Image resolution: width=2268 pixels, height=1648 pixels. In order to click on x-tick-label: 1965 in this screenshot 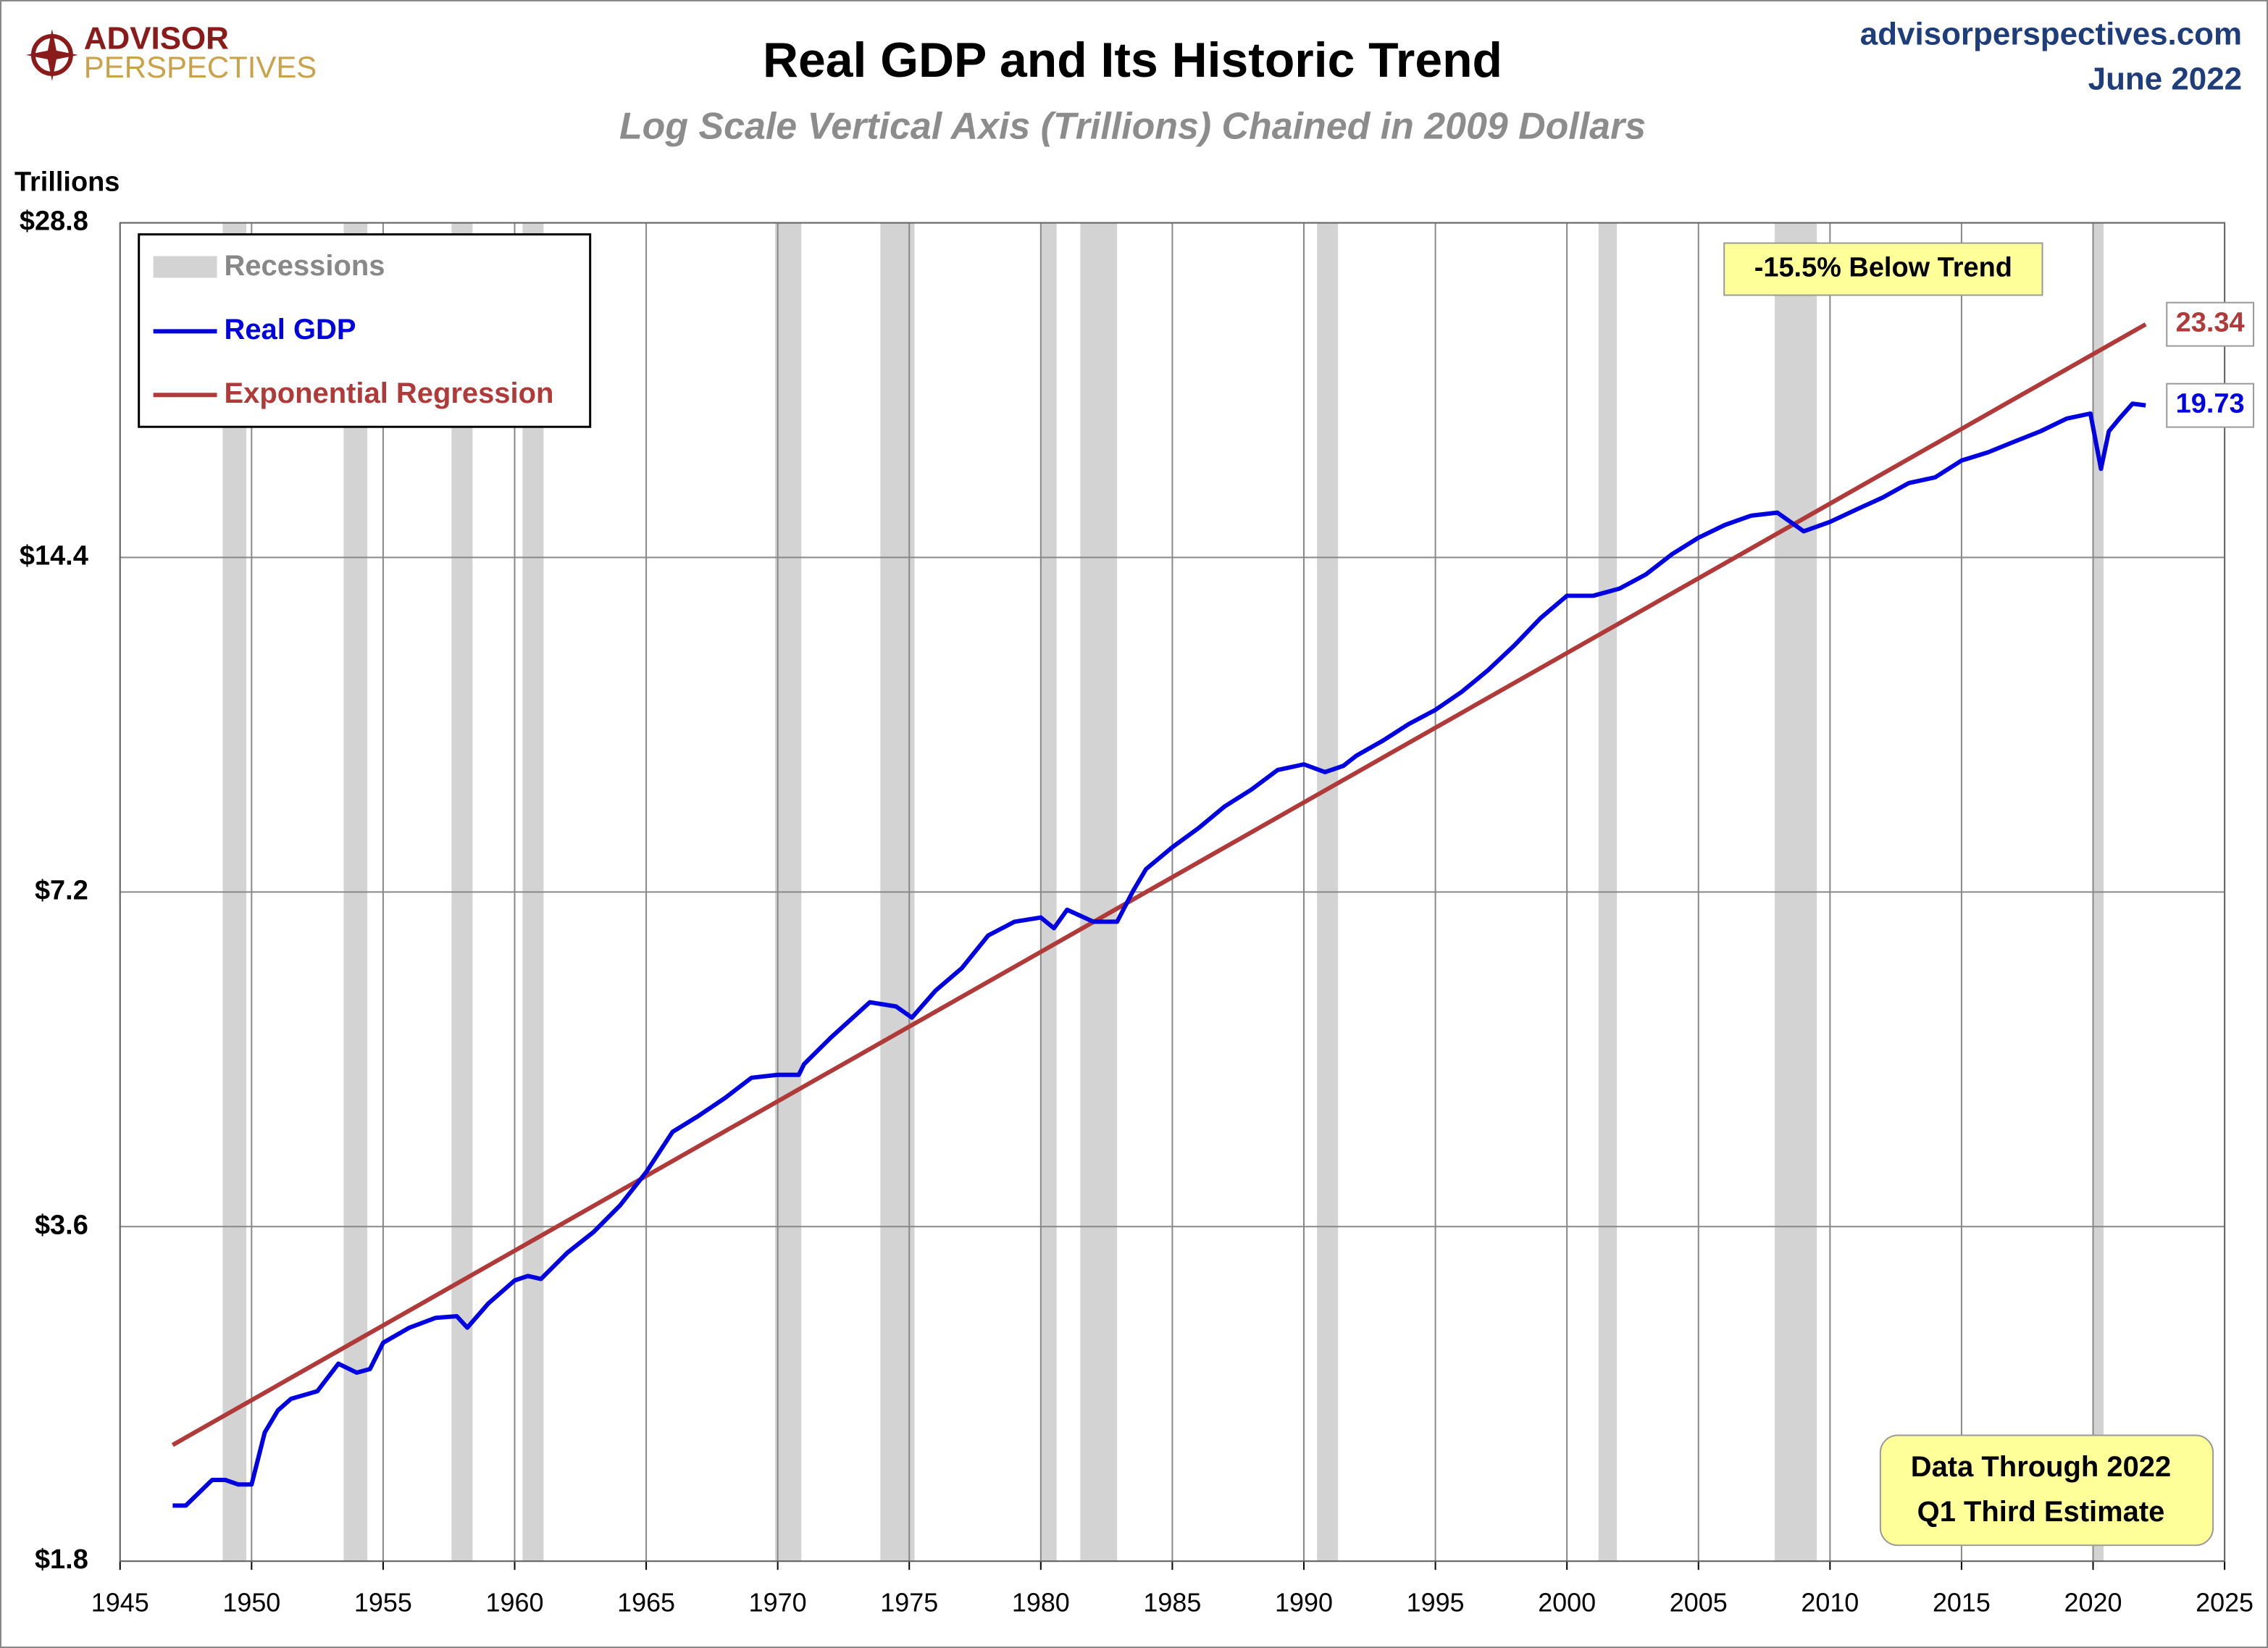, I will do `click(646, 1603)`.